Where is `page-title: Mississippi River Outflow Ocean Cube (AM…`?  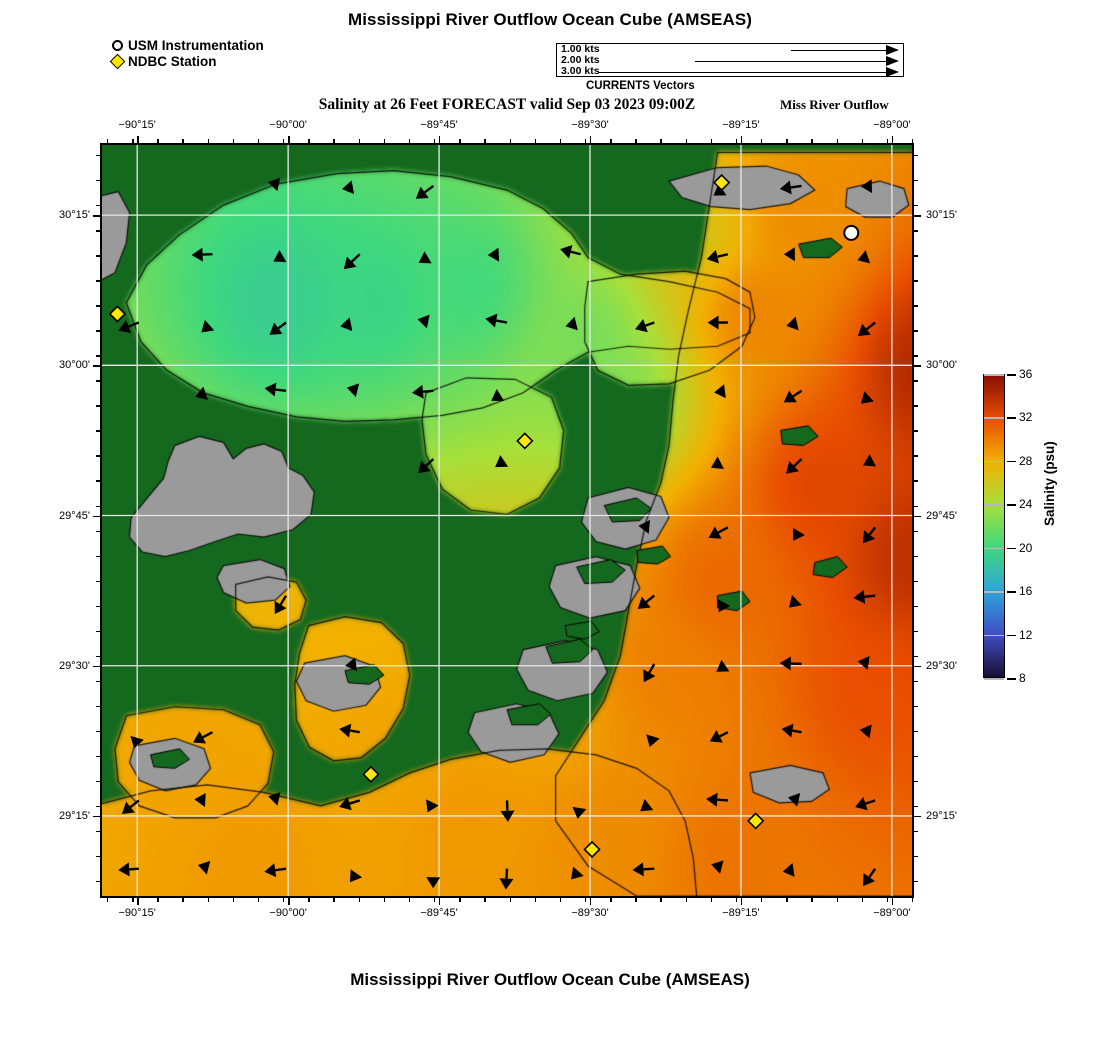
page-title: Mississippi River Outflow Ocean Cube (AM… is located at coordinates (550, 19).